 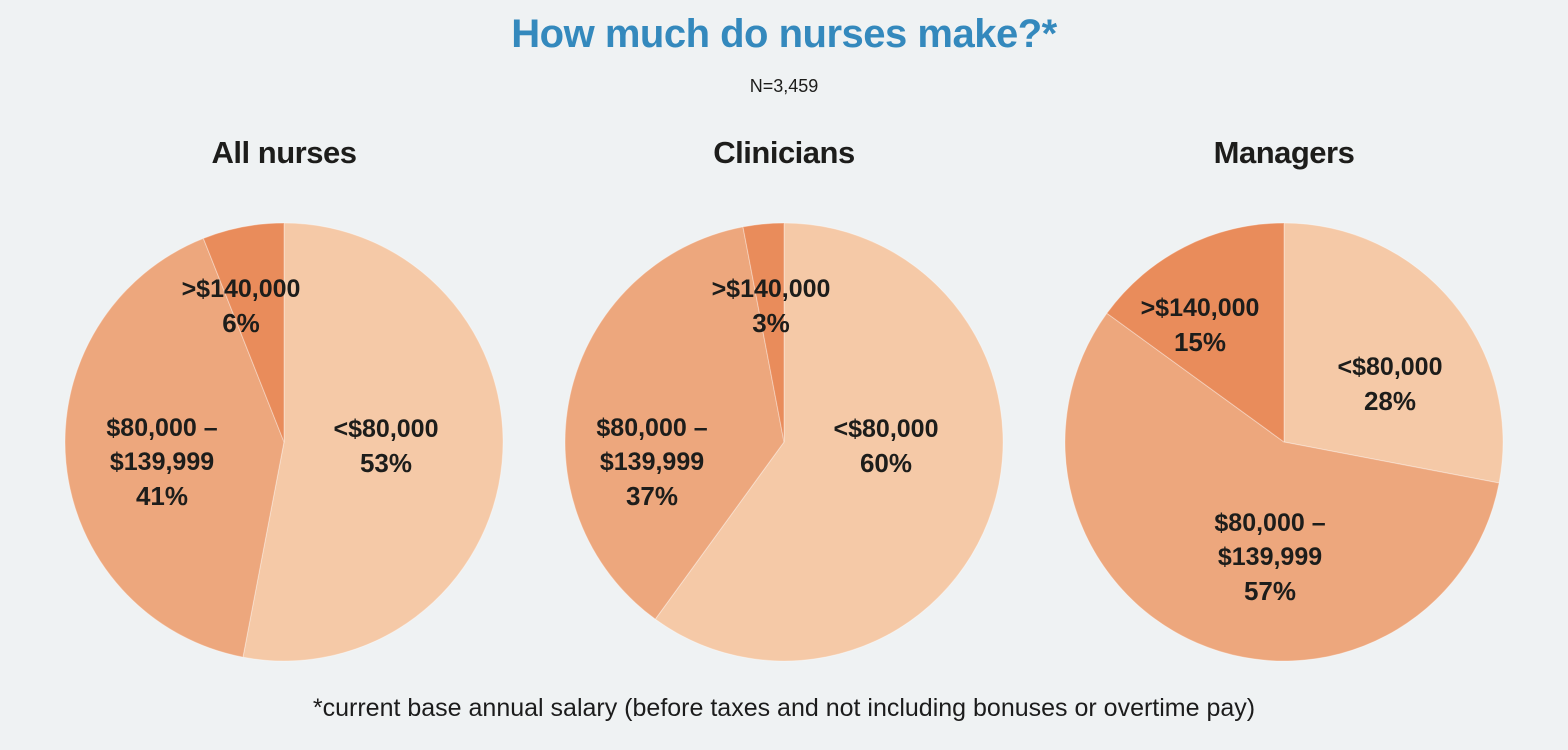 What do you see at coordinates (784, 86) in the screenshot?
I see `sample-size-label: N=3,459` at bounding box center [784, 86].